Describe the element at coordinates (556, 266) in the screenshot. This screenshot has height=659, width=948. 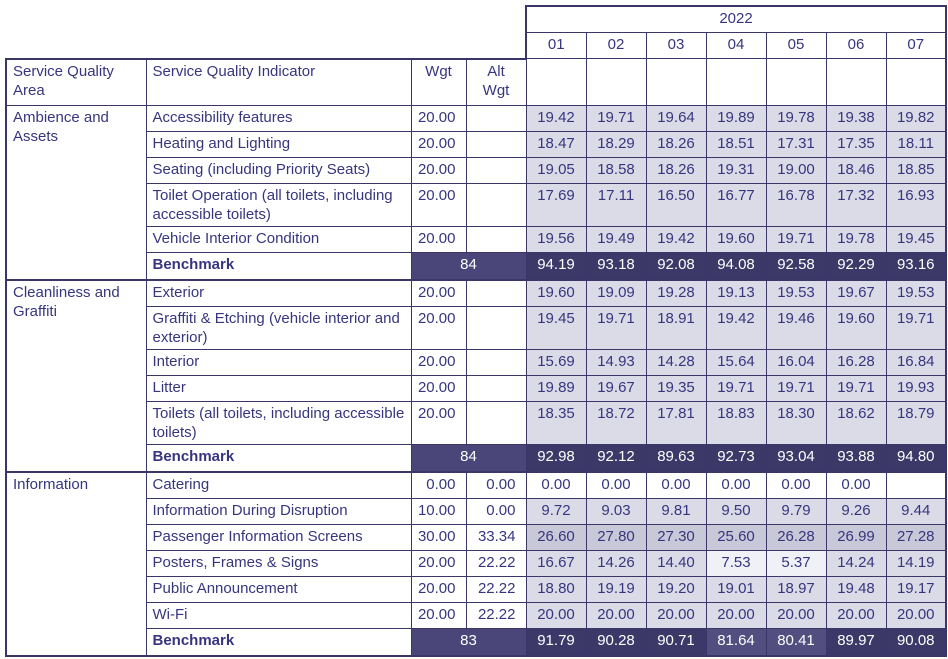
I see `benchmark-value-cell: 94.19` at that location.